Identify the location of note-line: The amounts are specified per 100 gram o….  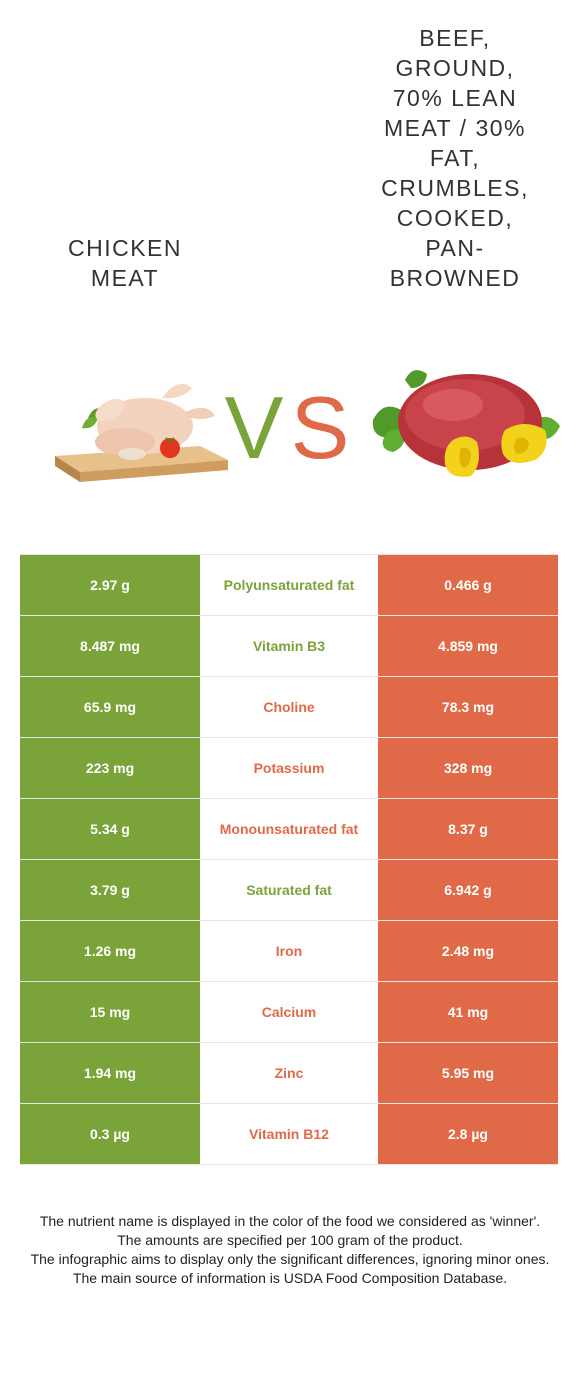
(290, 1240).